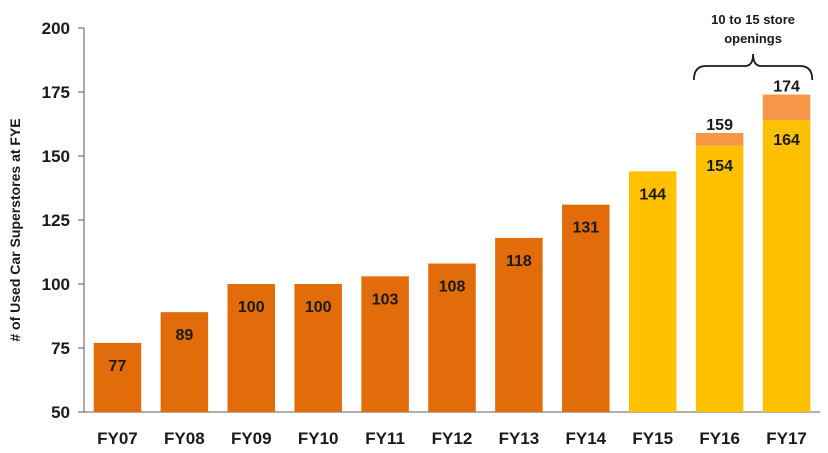 The image size is (828, 453). What do you see at coordinates (251, 348) in the screenshot?
I see `bar-fy09` at bounding box center [251, 348].